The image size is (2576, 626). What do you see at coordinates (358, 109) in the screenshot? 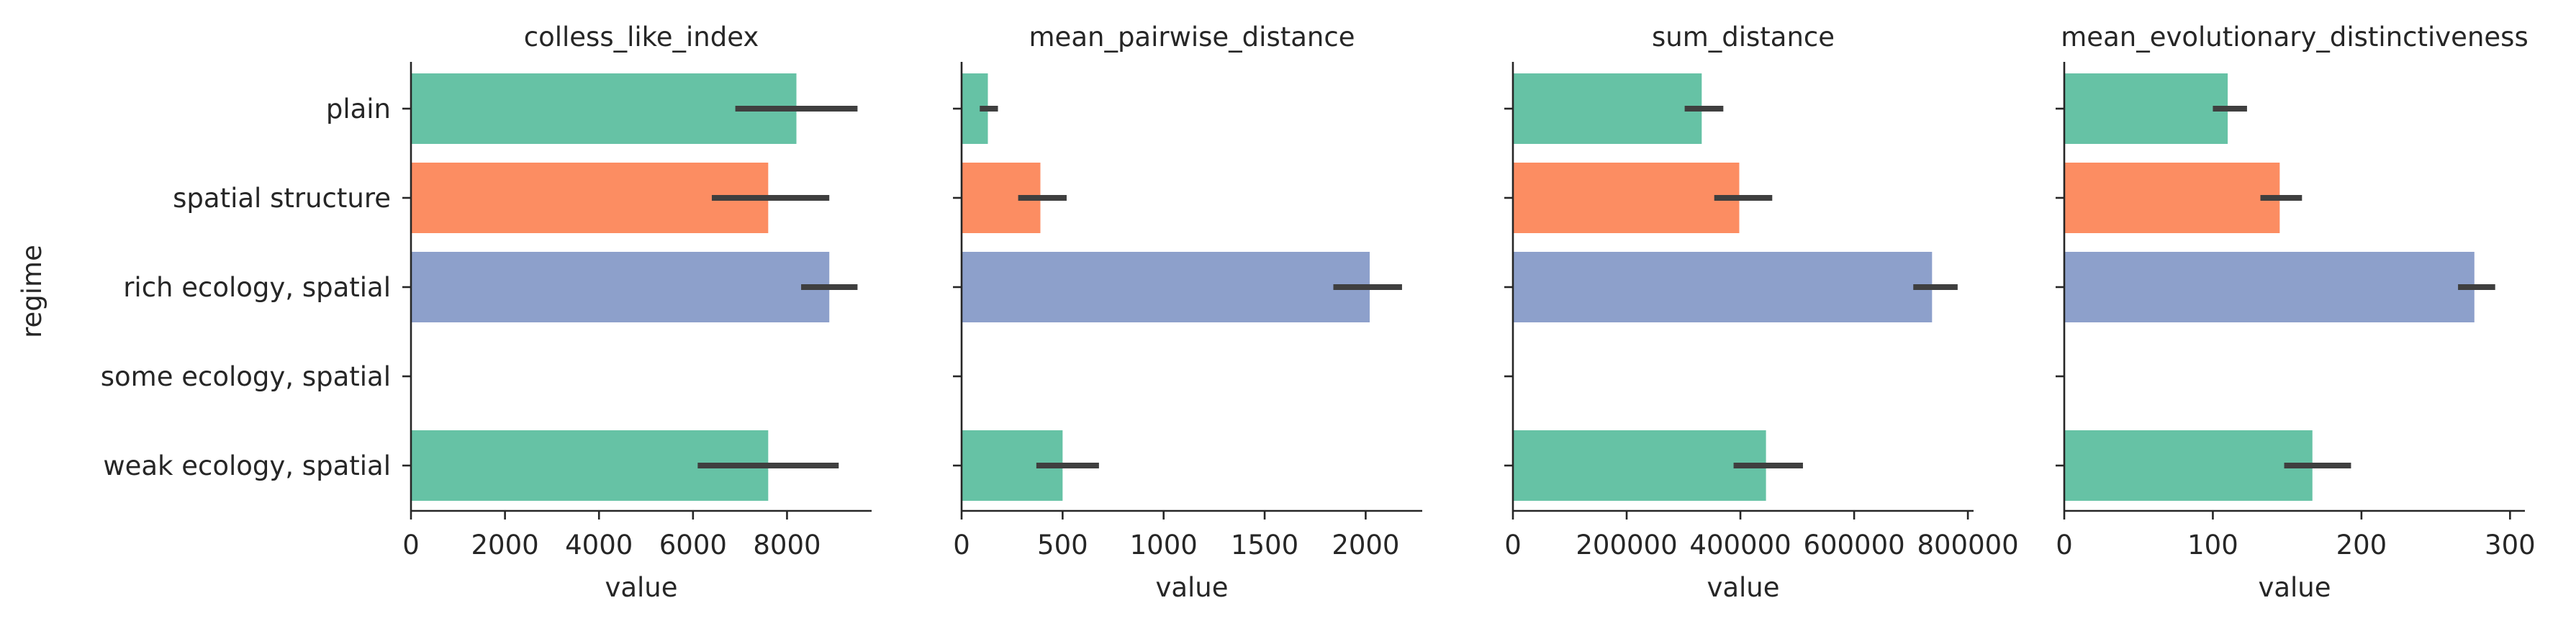
I see `y-tick-label: plain` at bounding box center [358, 109].